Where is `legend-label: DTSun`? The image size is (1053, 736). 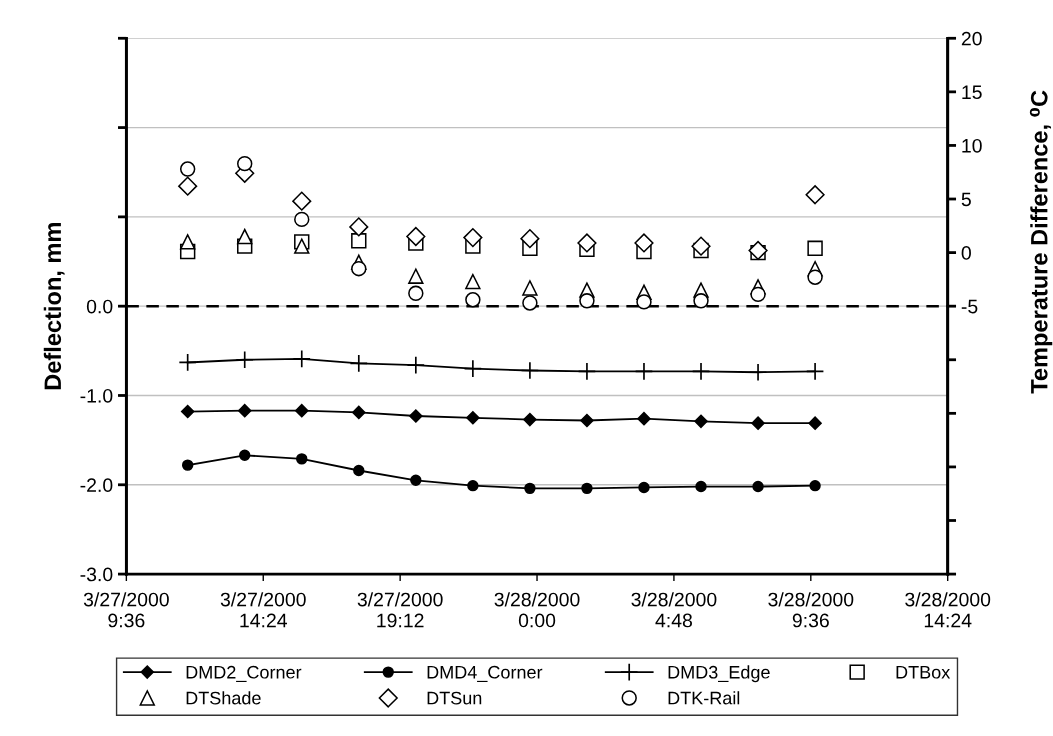 legend-label: DTSun is located at coordinates (454, 698).